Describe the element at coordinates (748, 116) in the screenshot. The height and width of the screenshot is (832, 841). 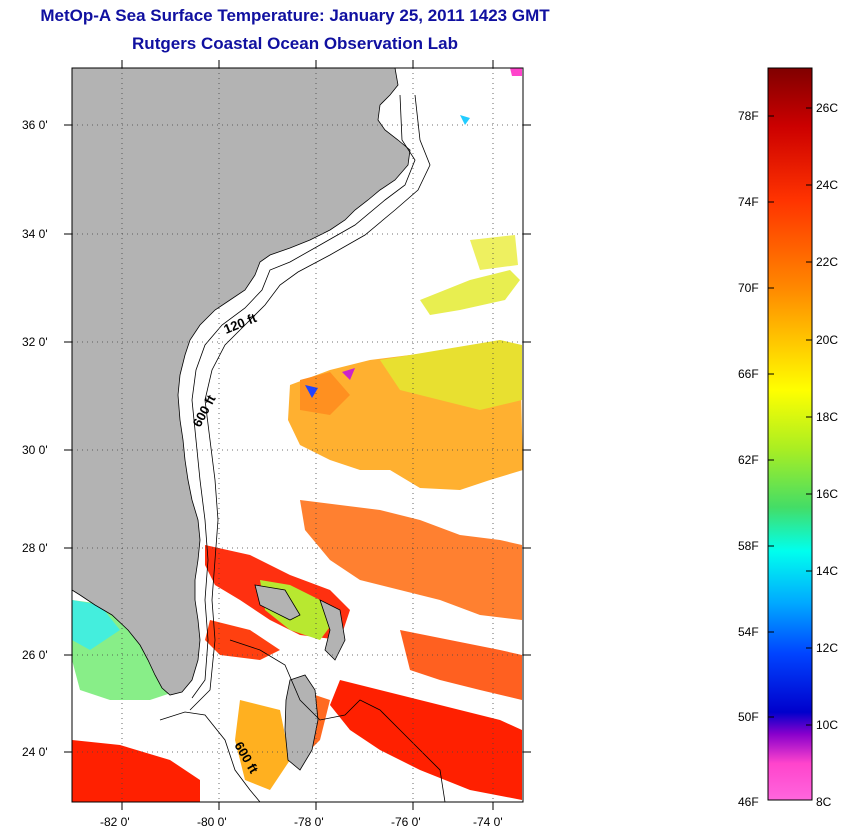
I see `cb-f-78: 78F` at that location.